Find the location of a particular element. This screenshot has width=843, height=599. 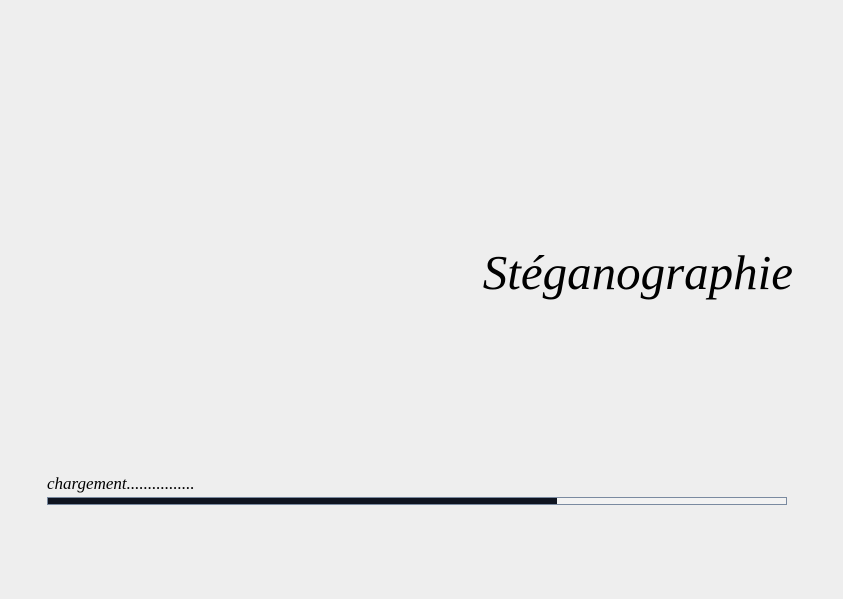

loading-progress-fill is located at coordinates (303, 501).